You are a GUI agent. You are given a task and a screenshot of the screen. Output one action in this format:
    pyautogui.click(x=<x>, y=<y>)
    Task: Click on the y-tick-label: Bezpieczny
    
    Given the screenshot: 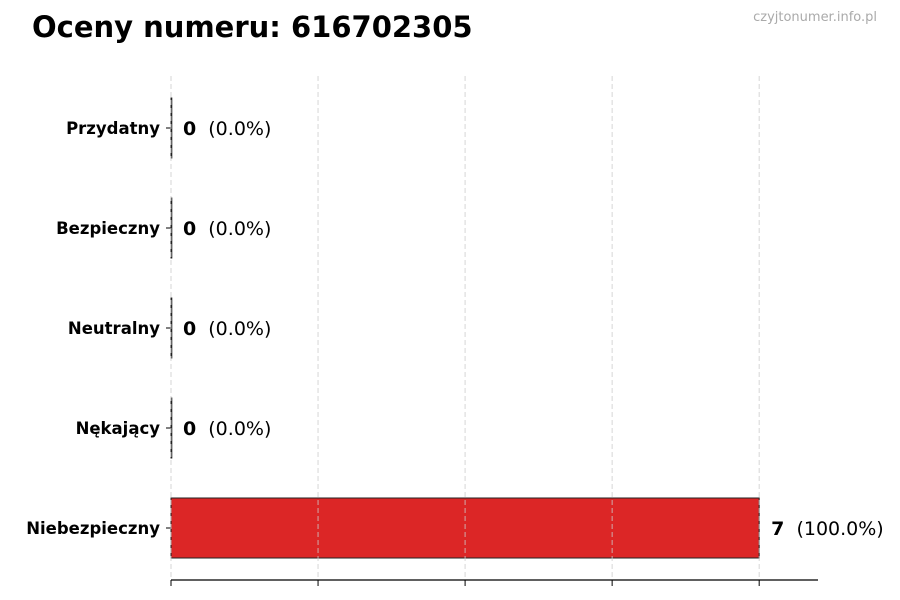 What is the action you would take?
    pyautogui.click(x=108, y=228)
    